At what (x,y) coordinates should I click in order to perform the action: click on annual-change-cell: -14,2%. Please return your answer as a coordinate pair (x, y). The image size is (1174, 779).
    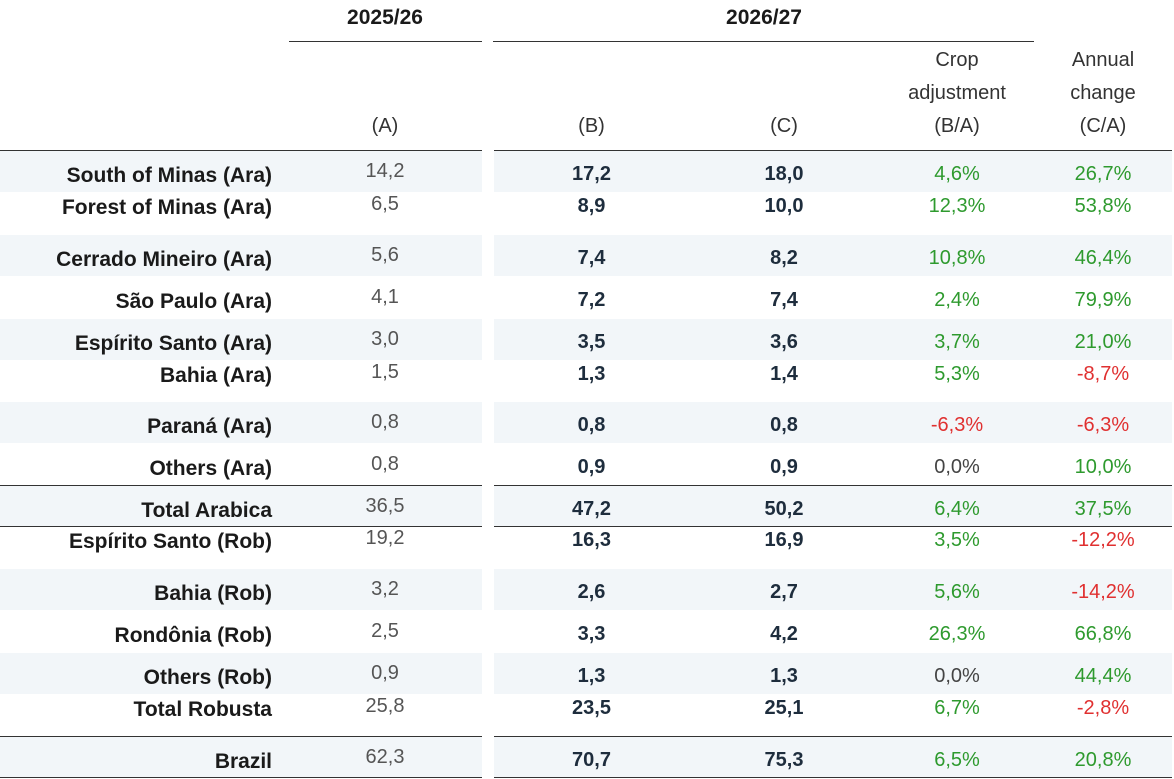
    Looking at the image, I should click on (1103, 592).